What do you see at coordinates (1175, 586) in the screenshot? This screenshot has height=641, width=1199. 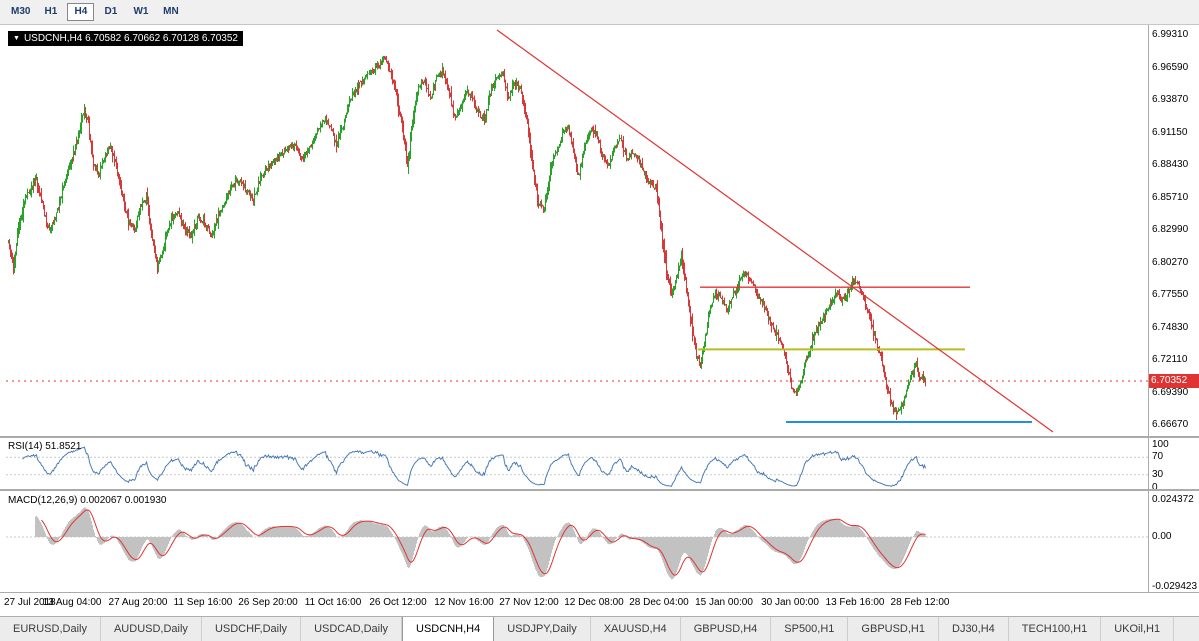 I see `macd-axis-label: -0.029423` at bounding box center [1175, 586].